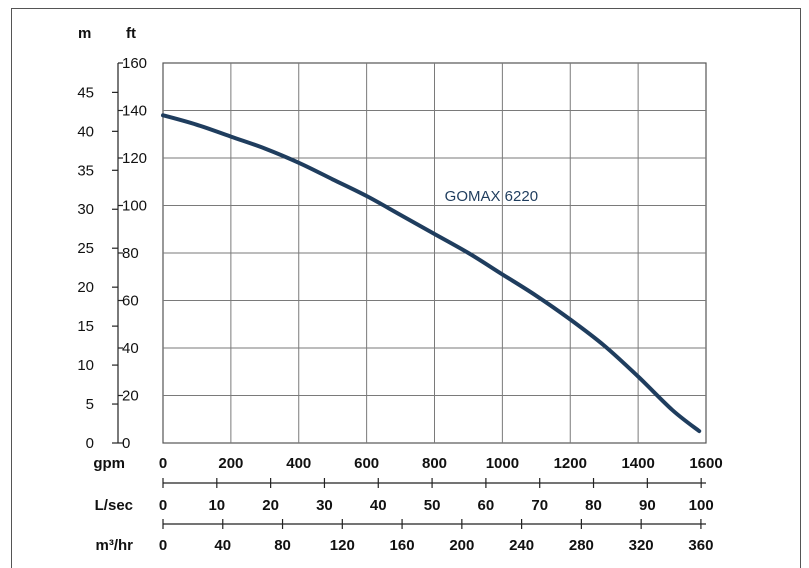 The width and height of the screenshot is (809, 568). I want to click on lsec-tick-label: 0, so click(163, 505).